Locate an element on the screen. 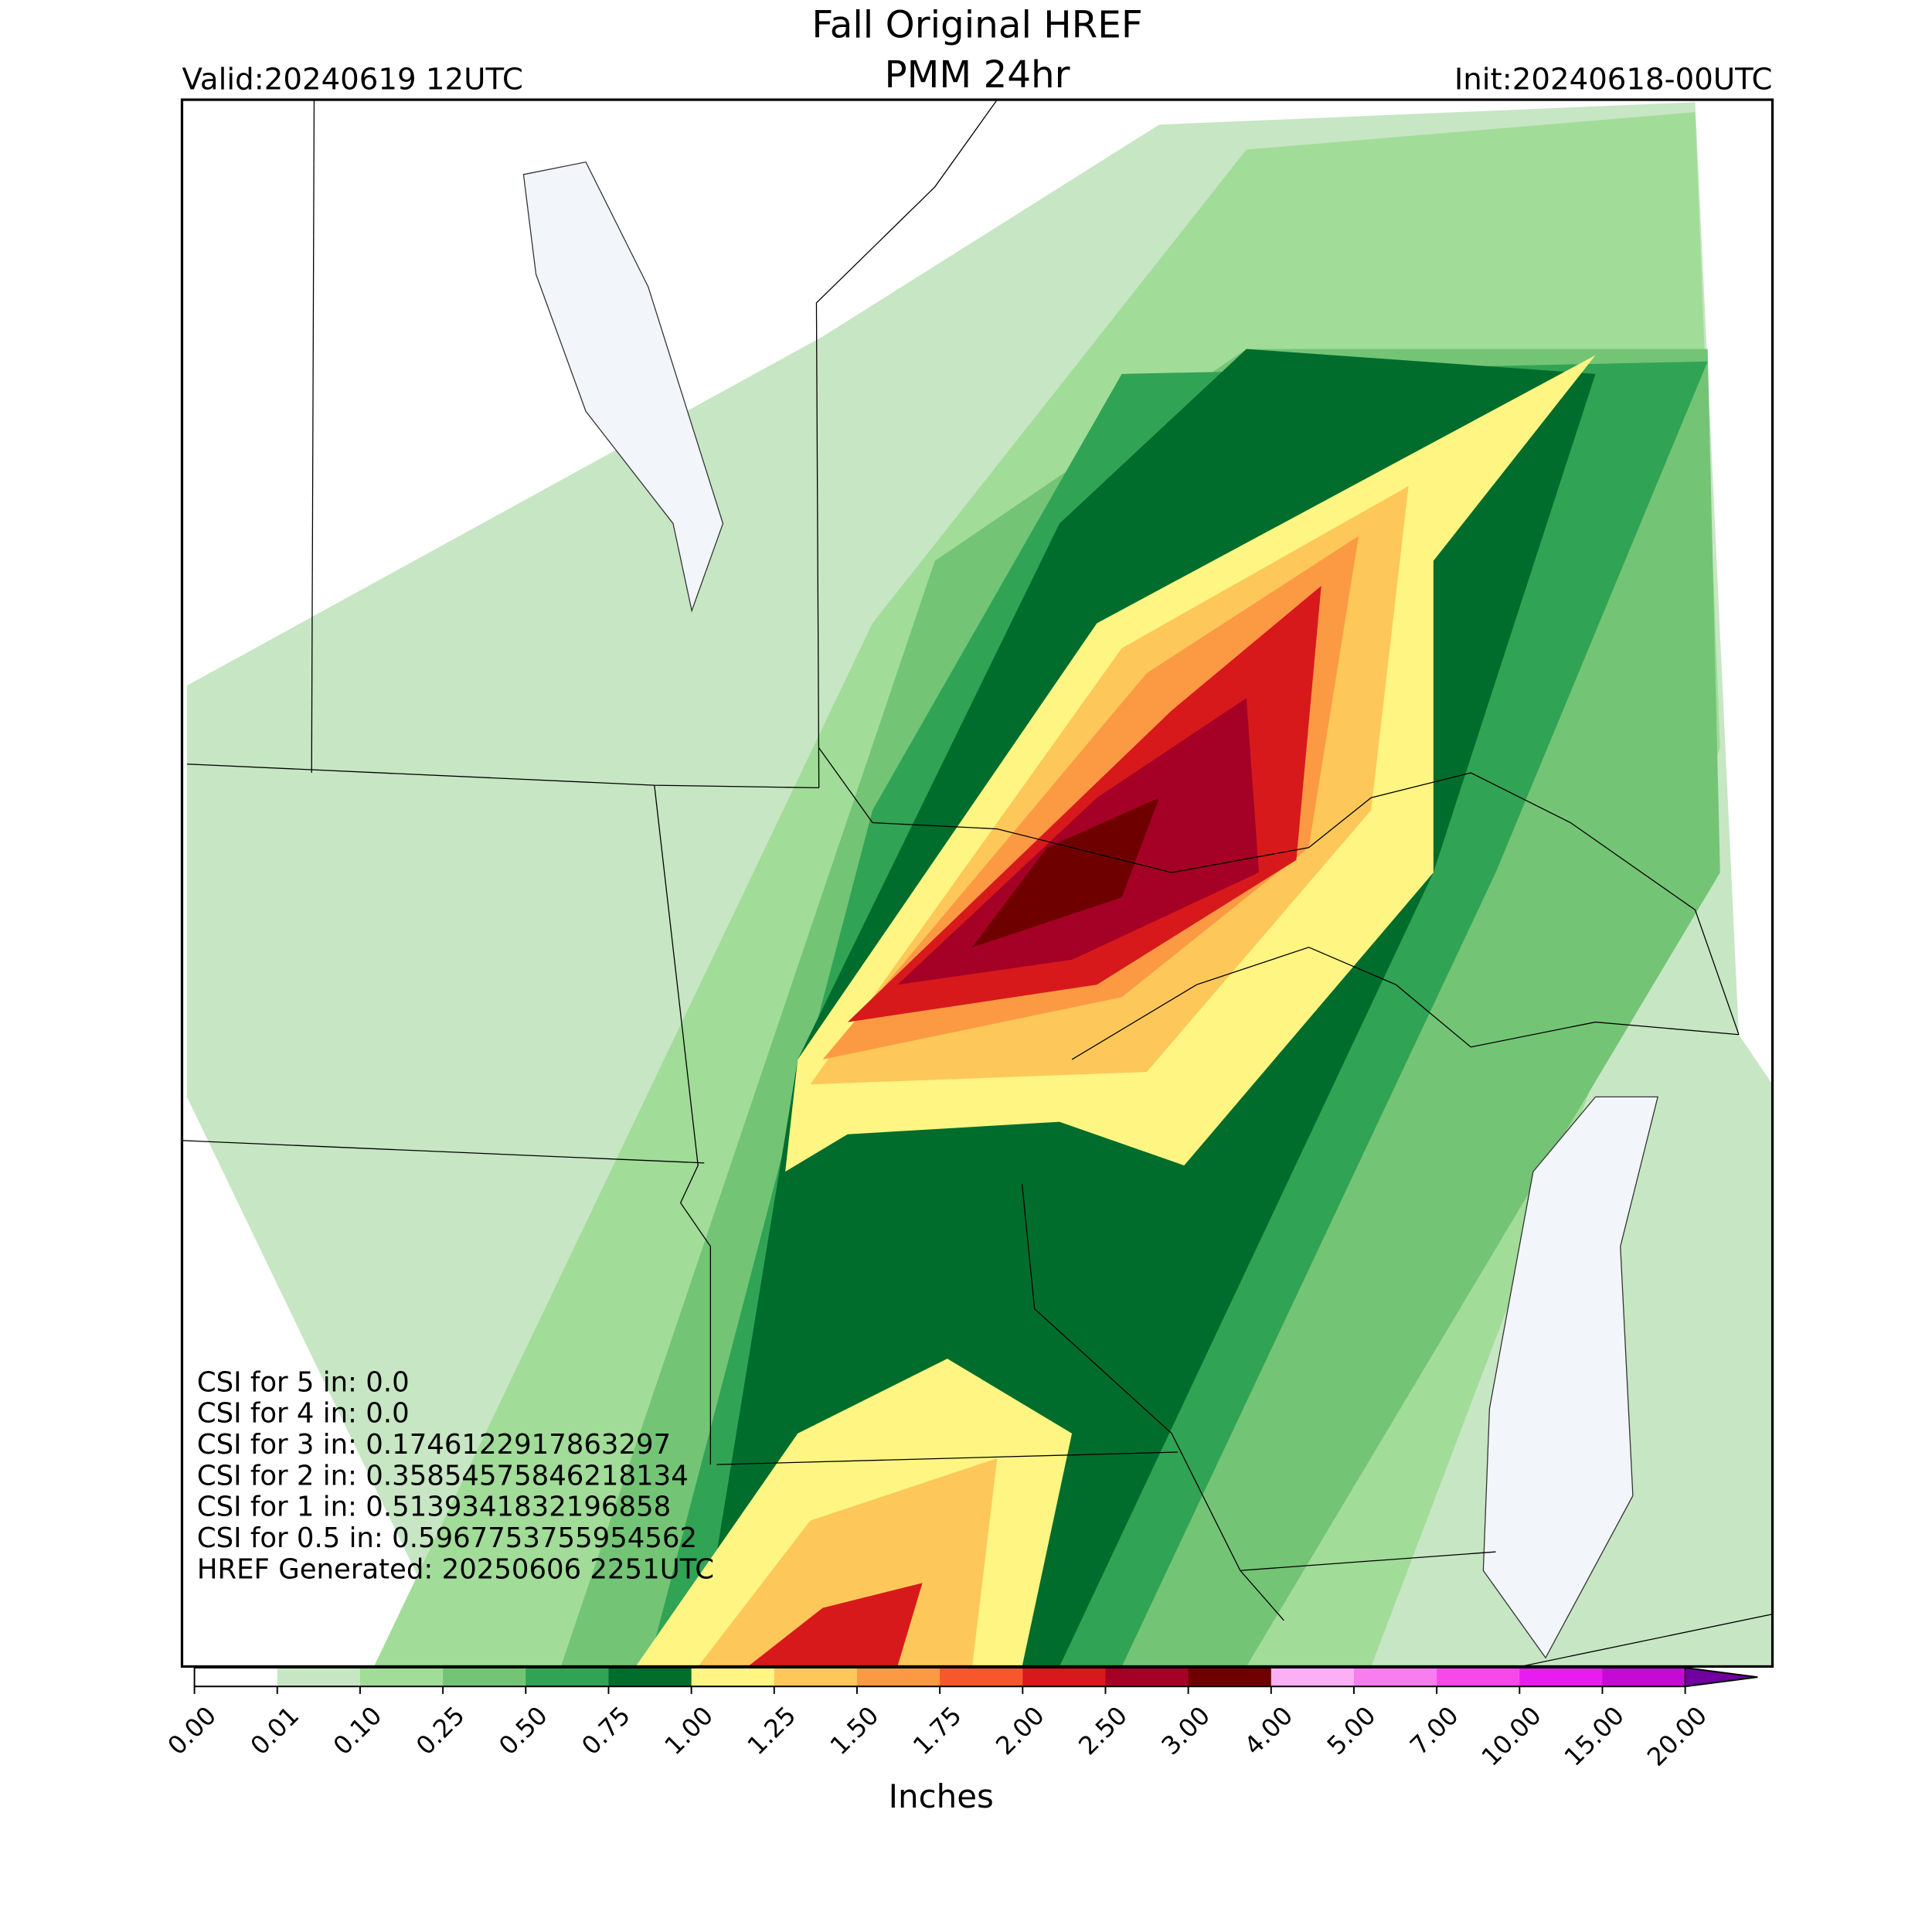  colorbar-outline is located at coordinates (976, 1678).